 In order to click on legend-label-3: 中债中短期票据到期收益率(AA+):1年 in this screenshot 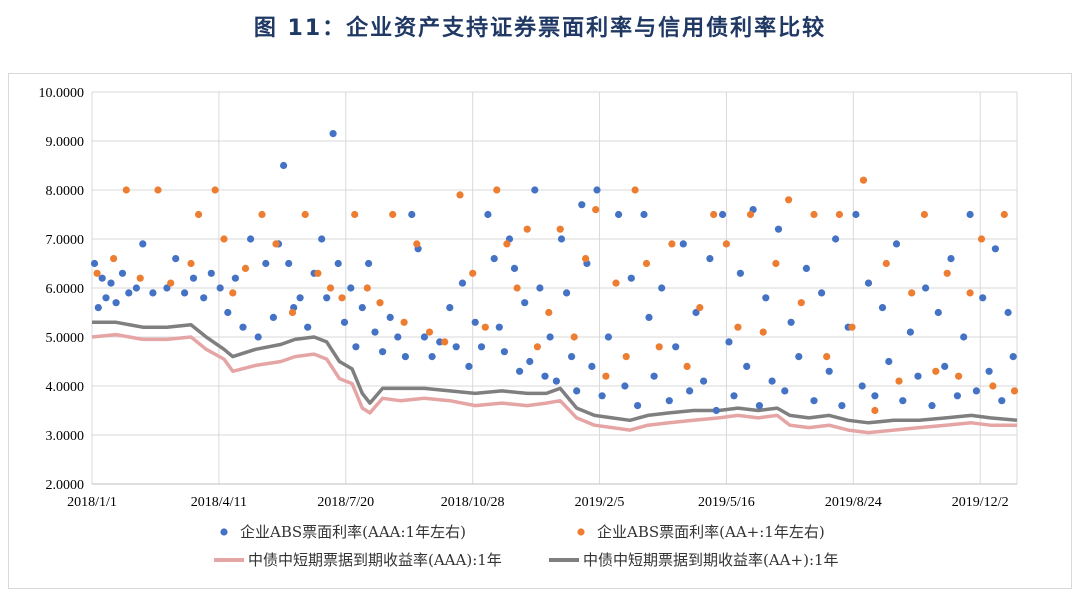, I will do `click(711, 560)`.